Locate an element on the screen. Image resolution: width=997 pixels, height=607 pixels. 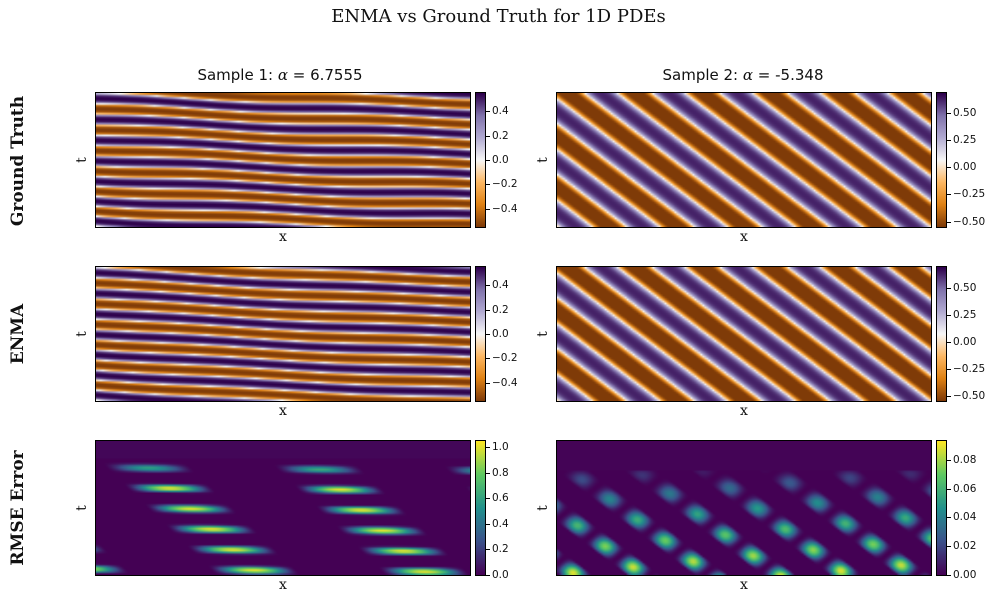
enma-sample-2-xlabel: x is located at coordinates (744, 411).